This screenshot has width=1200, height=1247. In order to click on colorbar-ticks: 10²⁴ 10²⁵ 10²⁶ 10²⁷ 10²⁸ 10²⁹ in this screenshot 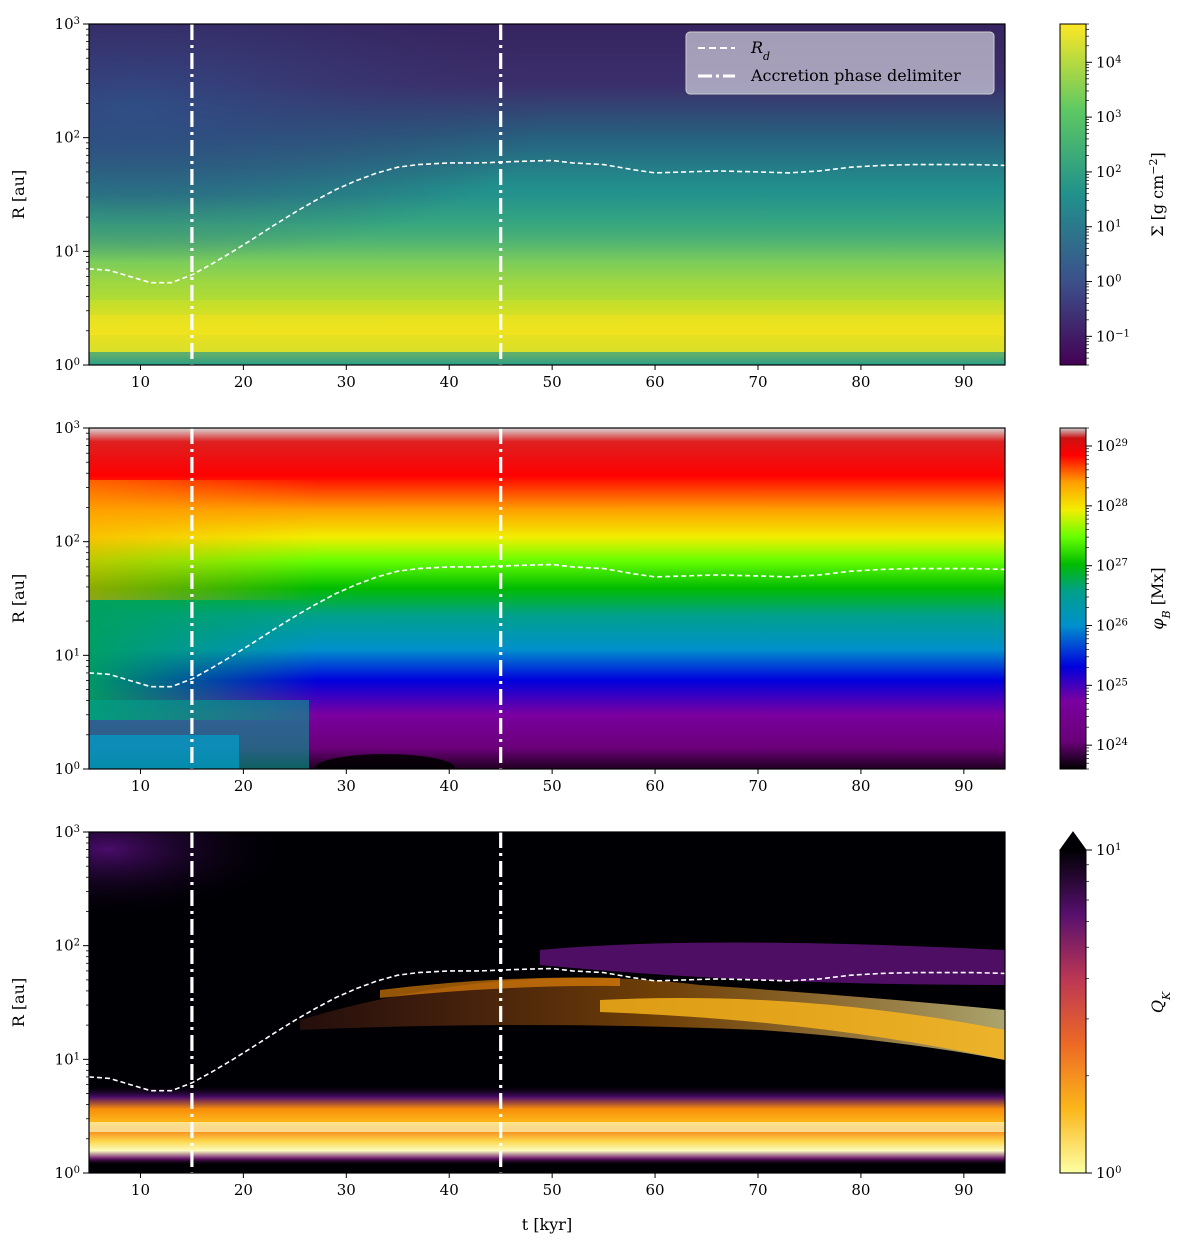, I will do `click(1107, 598)`.